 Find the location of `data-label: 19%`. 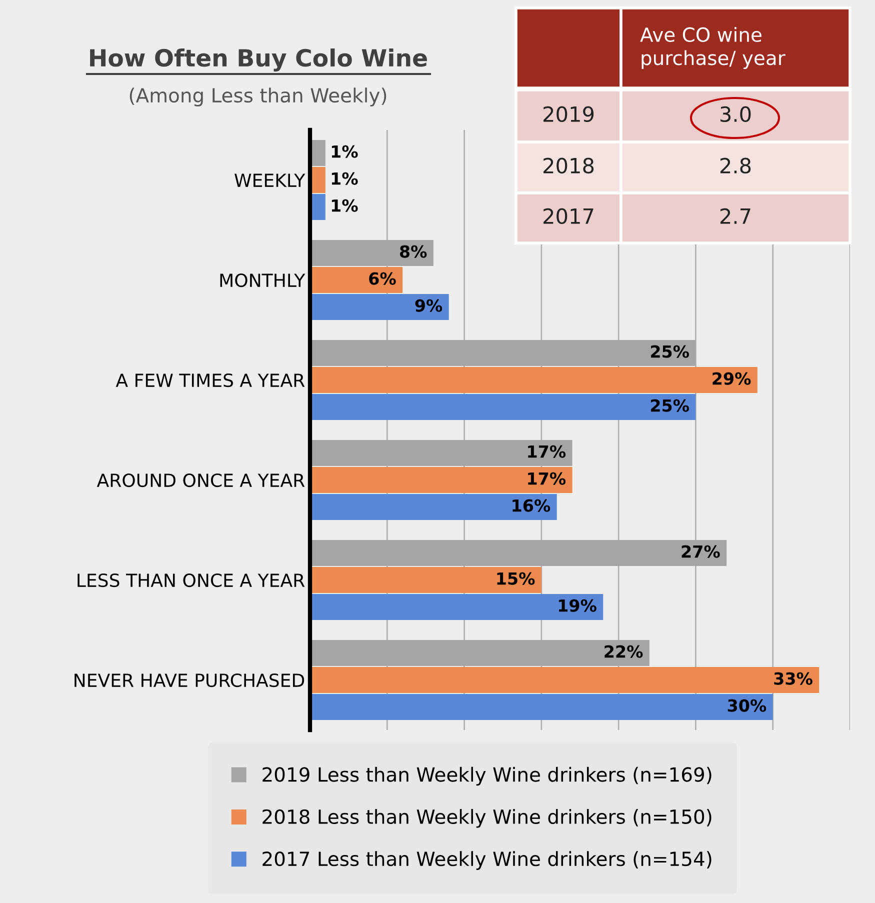

data-label: 19% is located at coordinates (577, 605).